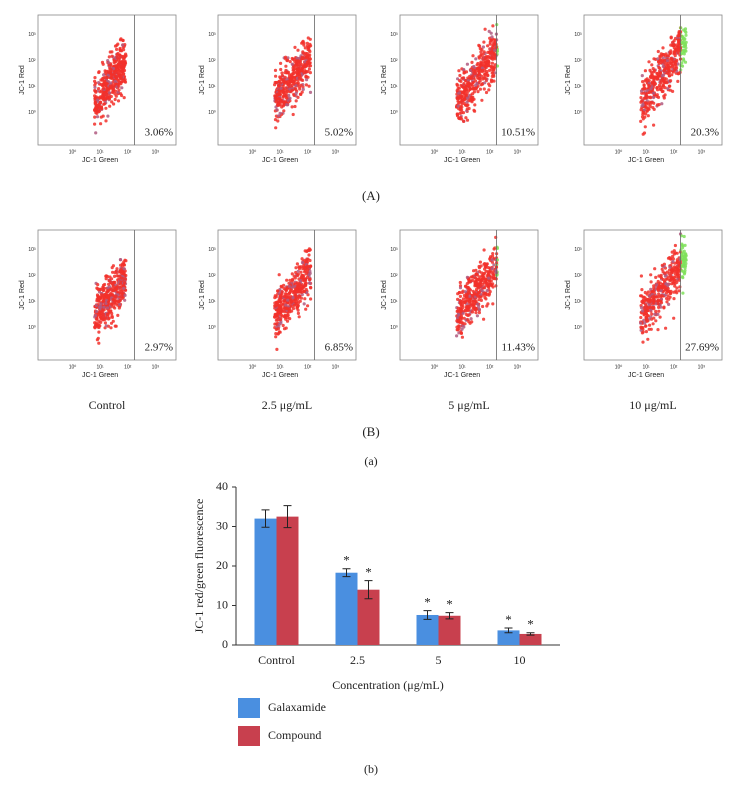 This screenshot has width=742, height=787. I want to click on gate-percent: 10.51%, so click(518, 133).